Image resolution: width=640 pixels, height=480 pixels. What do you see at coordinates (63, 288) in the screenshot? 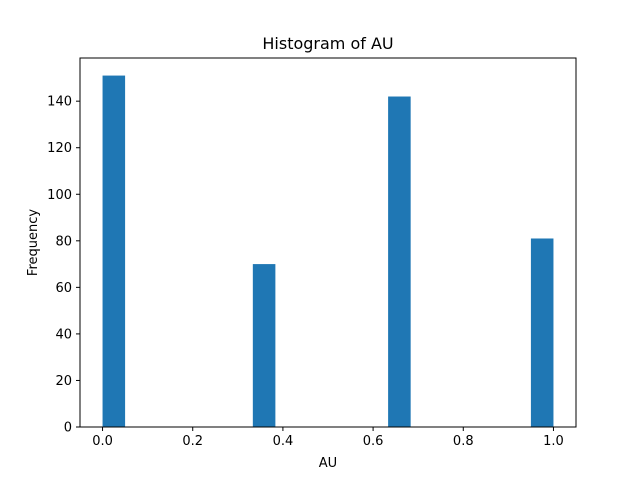
I see `y-tick-label-3: 60` at bounding box center [63, 288].